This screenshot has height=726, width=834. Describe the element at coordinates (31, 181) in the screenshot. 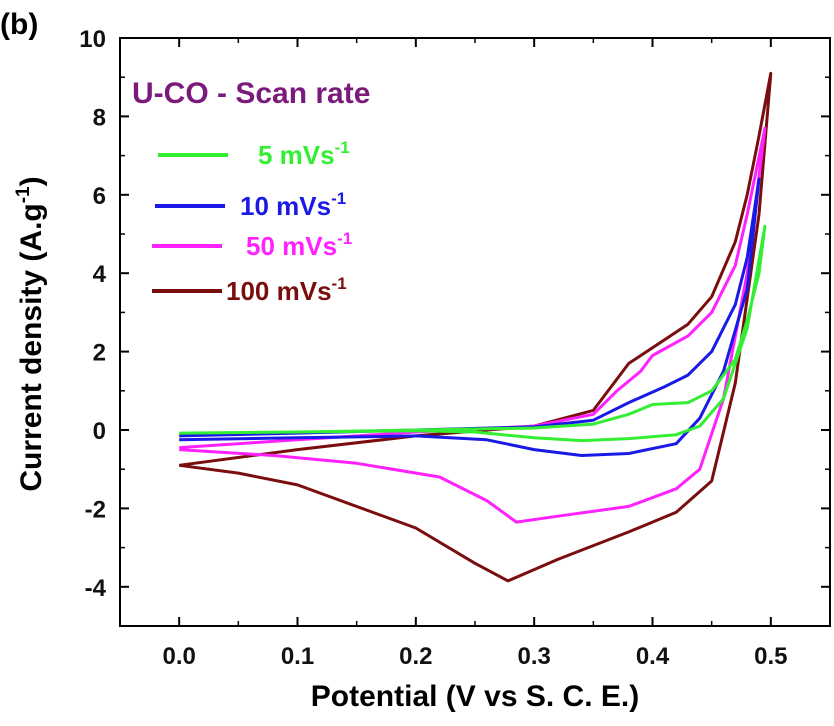

I see `y-axis-title-end: )` at that location.